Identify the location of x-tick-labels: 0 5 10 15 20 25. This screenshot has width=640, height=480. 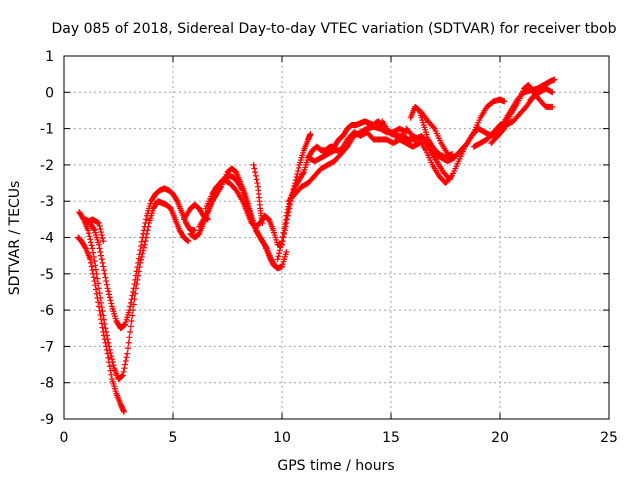
(339, 438).